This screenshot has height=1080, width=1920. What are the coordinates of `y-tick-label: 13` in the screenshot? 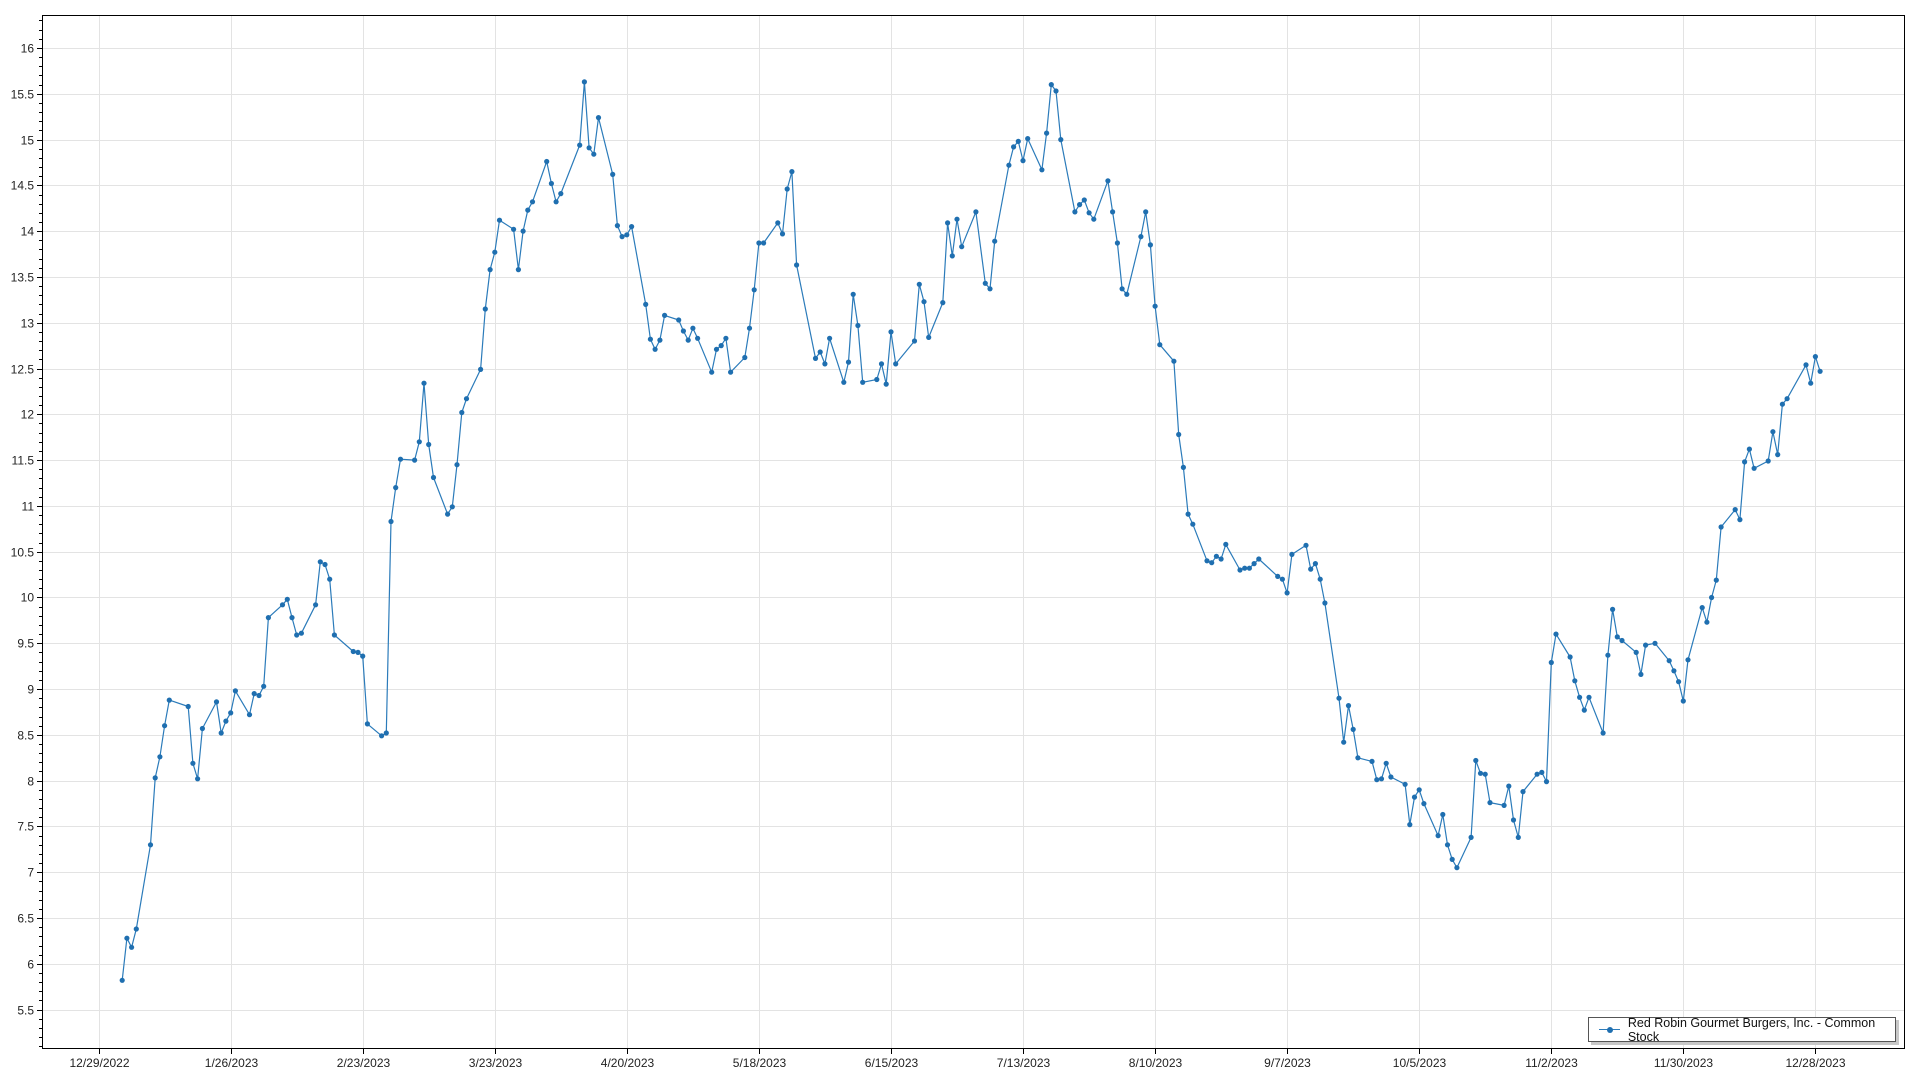 It's located at (28, 324).